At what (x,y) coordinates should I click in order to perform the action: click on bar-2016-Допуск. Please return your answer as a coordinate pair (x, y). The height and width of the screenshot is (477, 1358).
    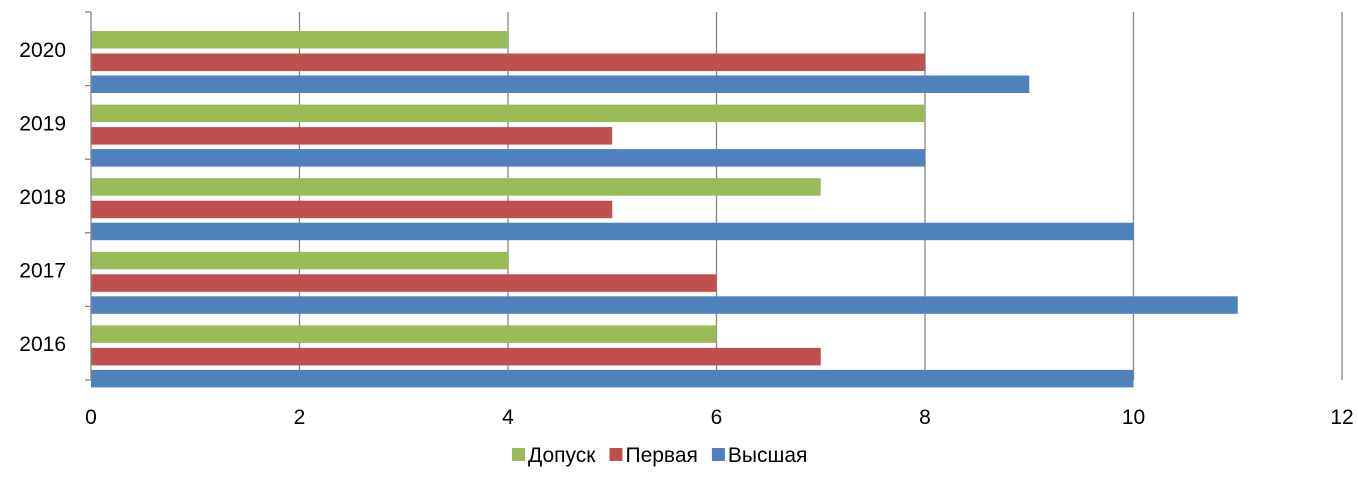
    Looking at the image, I should click on (404, 334).